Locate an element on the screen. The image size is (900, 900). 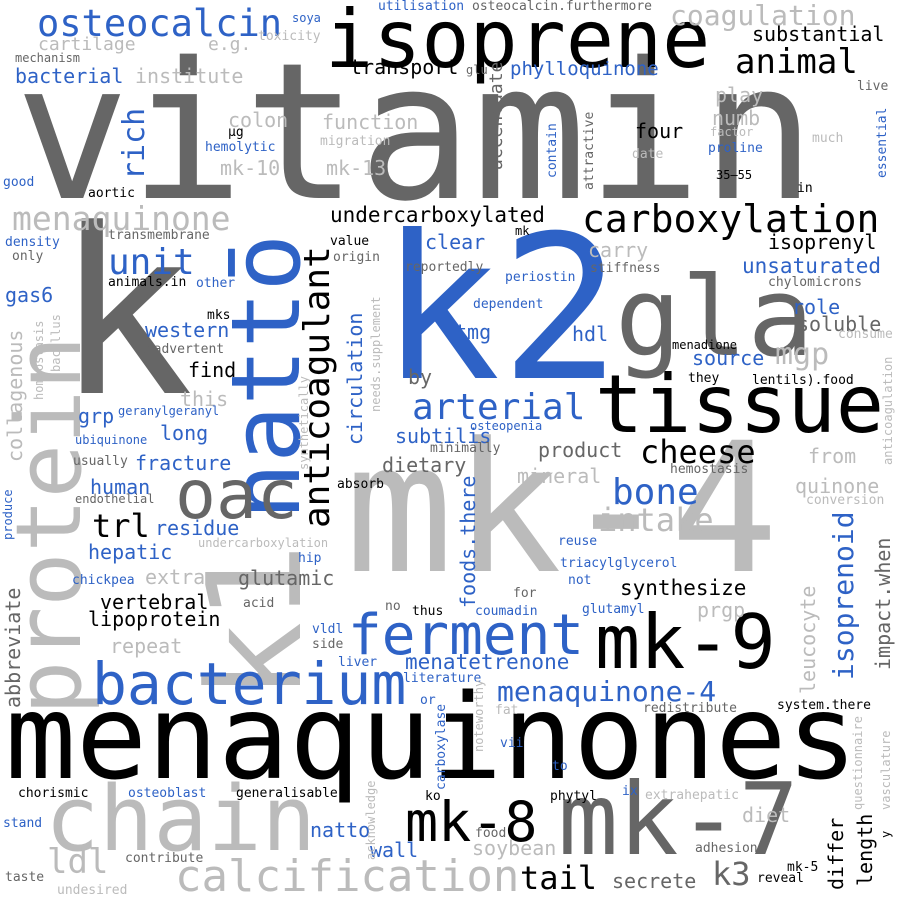
word-lentils-food: lentils).food is located at coordinates (803, 380).